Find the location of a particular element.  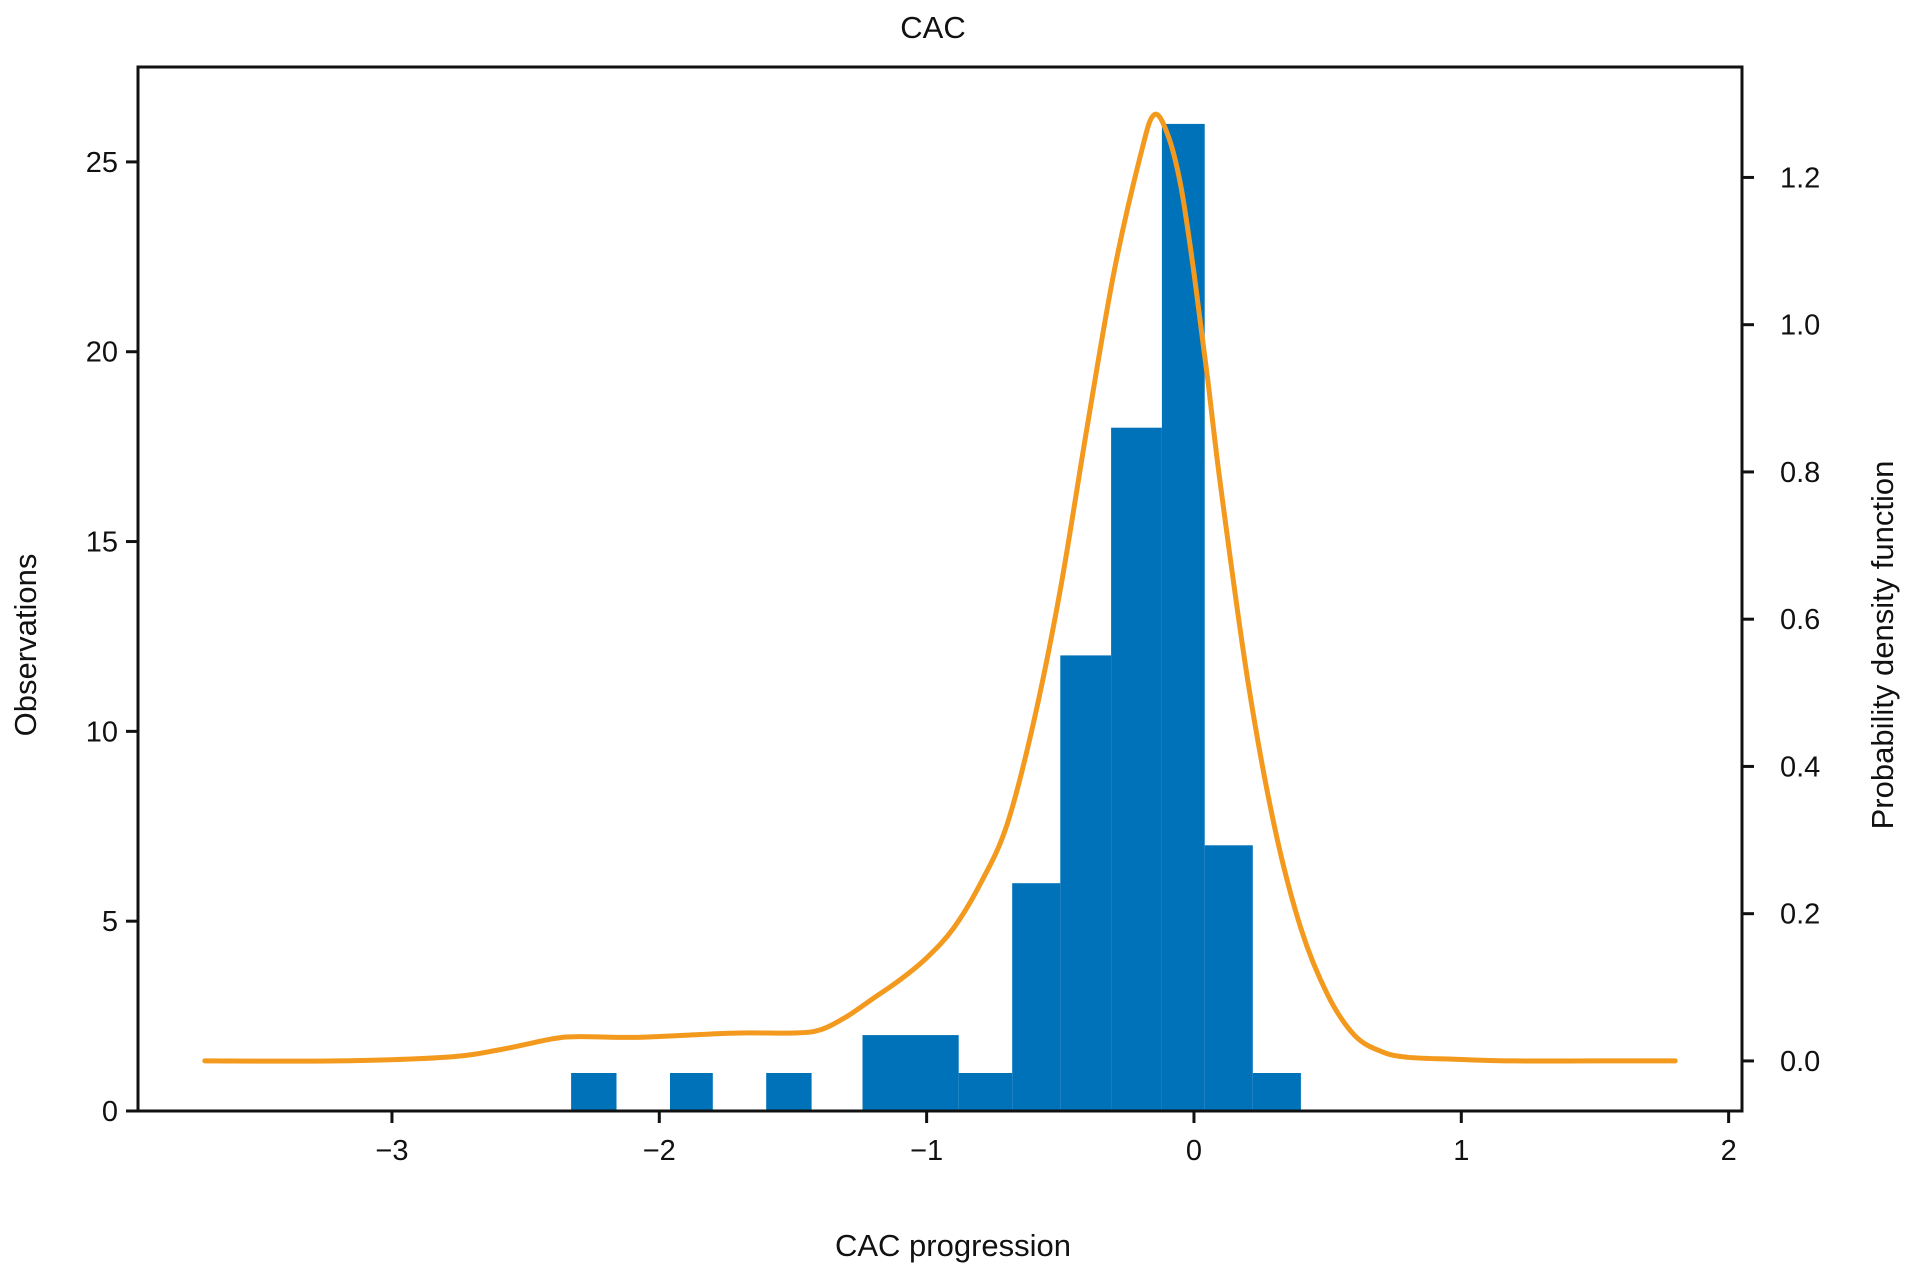

y-tick-label: 0 is located at coordinates (110, 1112).